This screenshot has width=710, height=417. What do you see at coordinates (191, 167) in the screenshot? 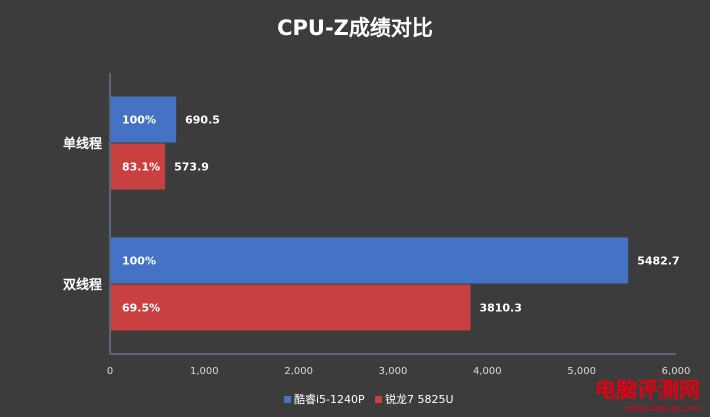
I see `bar-value-label: 573.9` at bounding box center [191, 167].